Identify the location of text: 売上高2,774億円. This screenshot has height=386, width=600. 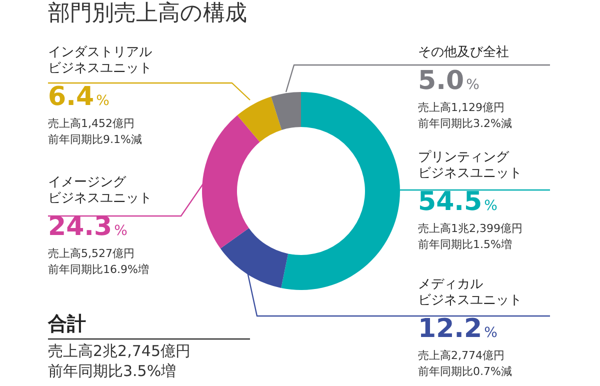
(462, 356).